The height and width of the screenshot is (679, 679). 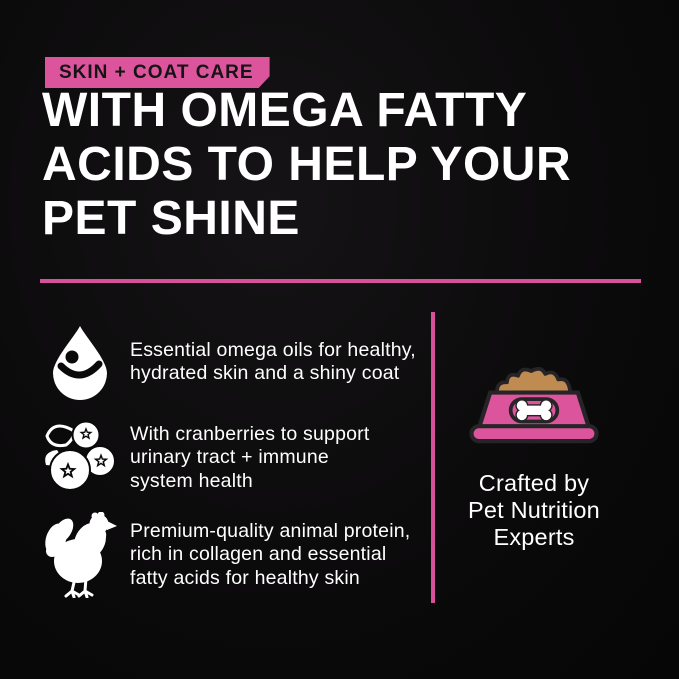 What do you see at coordinates (157, 72) in the screenshot?
I see `category-badge: SKIN + COAT CARE` at bounding box center [157, 72].